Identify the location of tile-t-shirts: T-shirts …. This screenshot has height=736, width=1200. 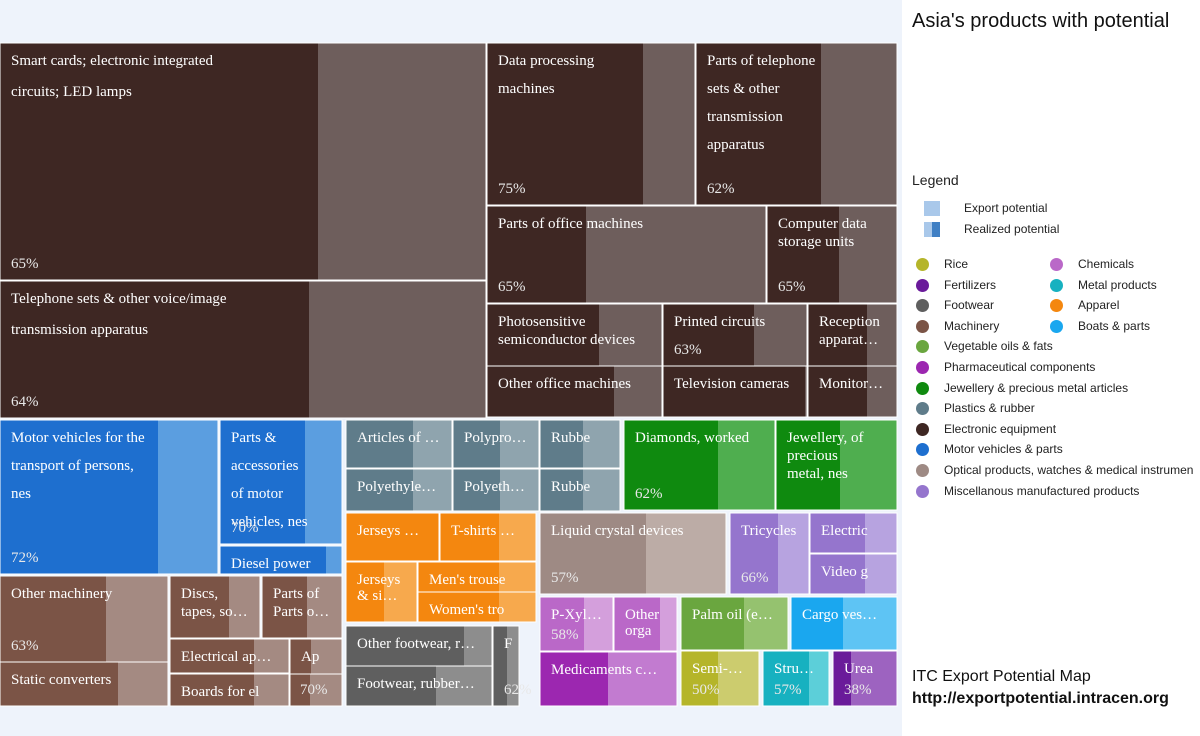
(488, 537).